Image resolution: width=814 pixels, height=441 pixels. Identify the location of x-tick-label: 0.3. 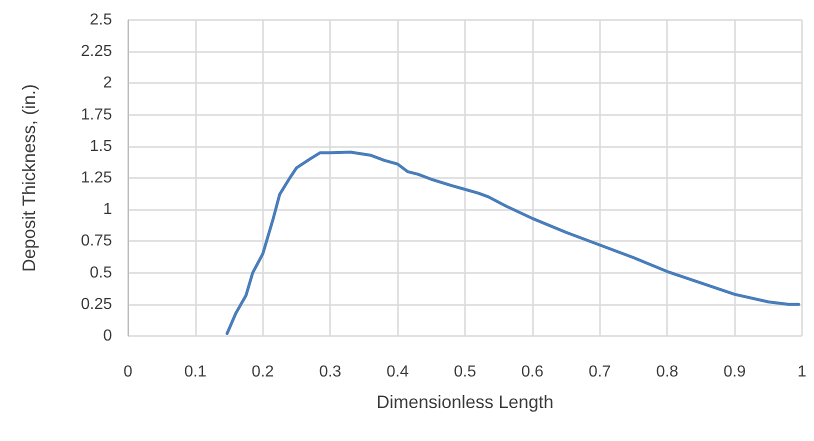
(330, 372).